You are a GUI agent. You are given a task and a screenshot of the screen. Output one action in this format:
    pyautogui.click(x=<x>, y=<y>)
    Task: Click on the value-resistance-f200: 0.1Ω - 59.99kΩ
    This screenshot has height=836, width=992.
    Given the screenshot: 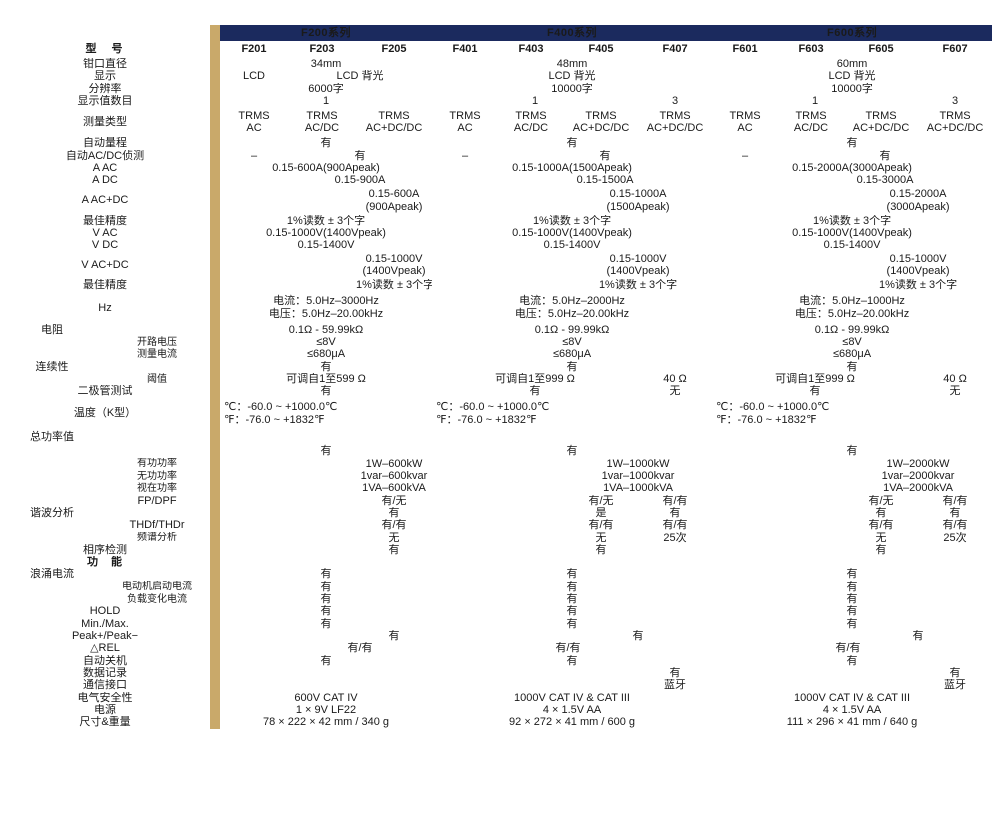 What is the action you would take?
    pyautogui.click(x=326, y=329)
    